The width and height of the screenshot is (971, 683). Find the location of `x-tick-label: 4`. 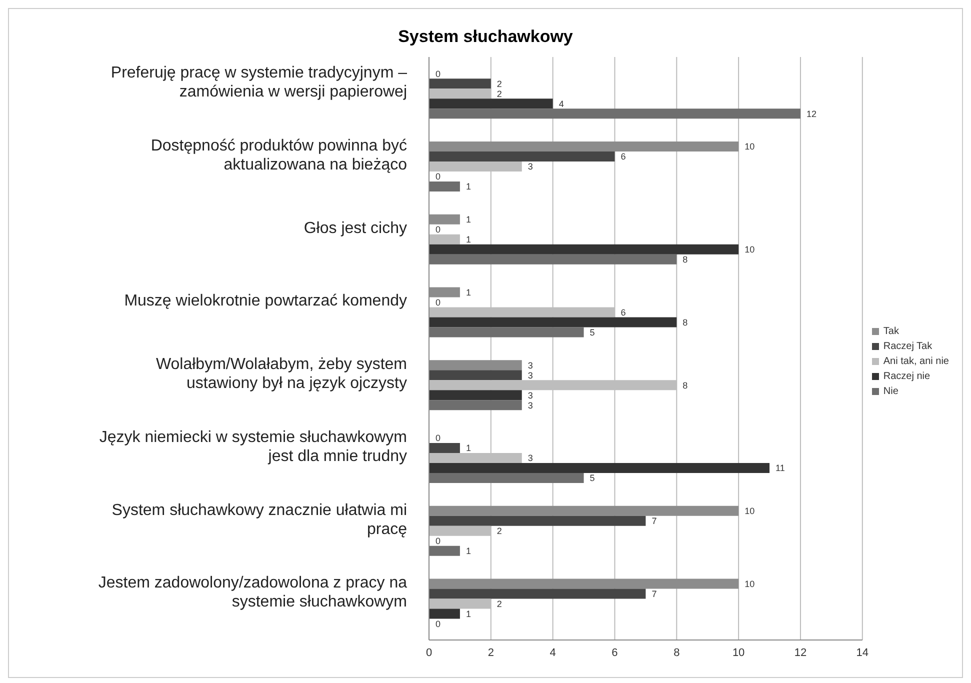

x-tick-label: 4 is located at coordinates (553, 652).